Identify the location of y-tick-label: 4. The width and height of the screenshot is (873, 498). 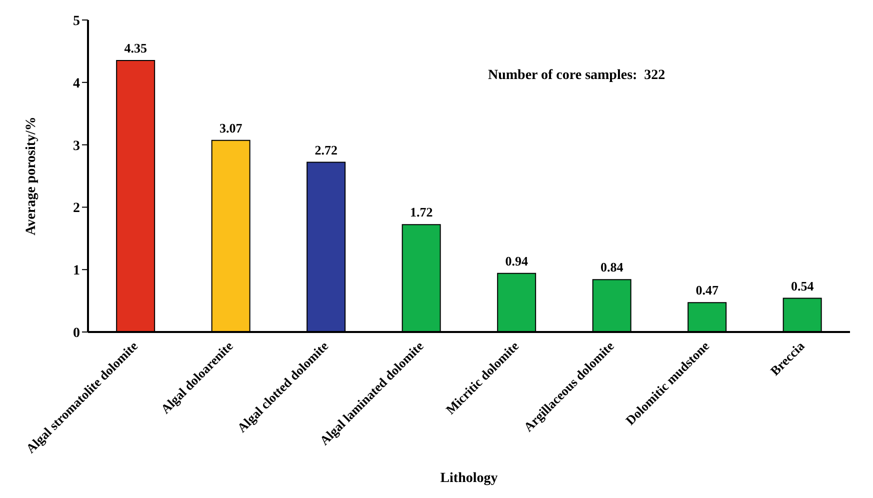
(76, 84).